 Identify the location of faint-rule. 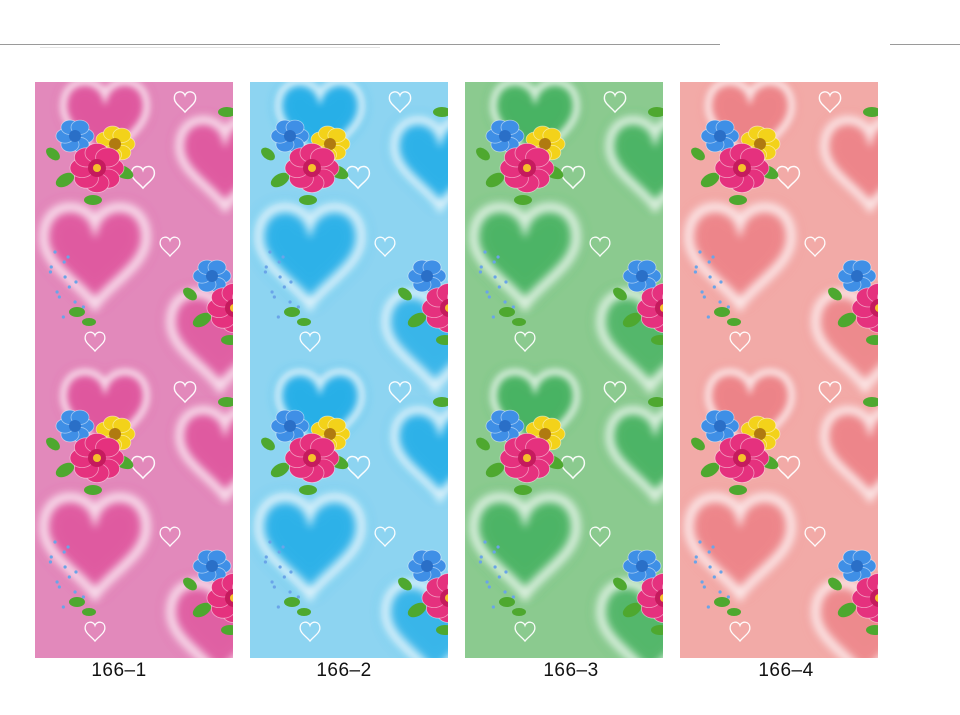
(210, 47).